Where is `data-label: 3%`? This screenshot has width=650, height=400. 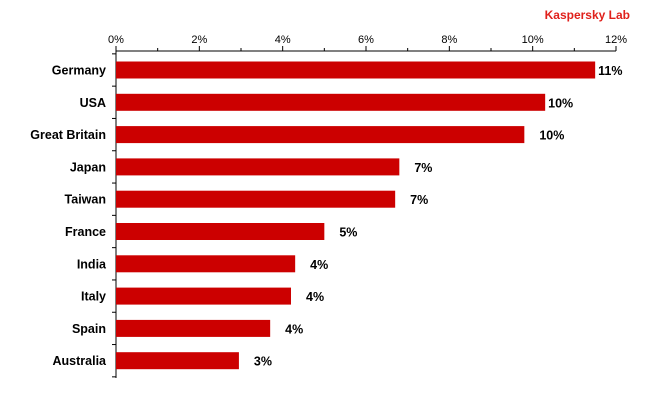
data-label: 3% is located at coordinates (263, 362).